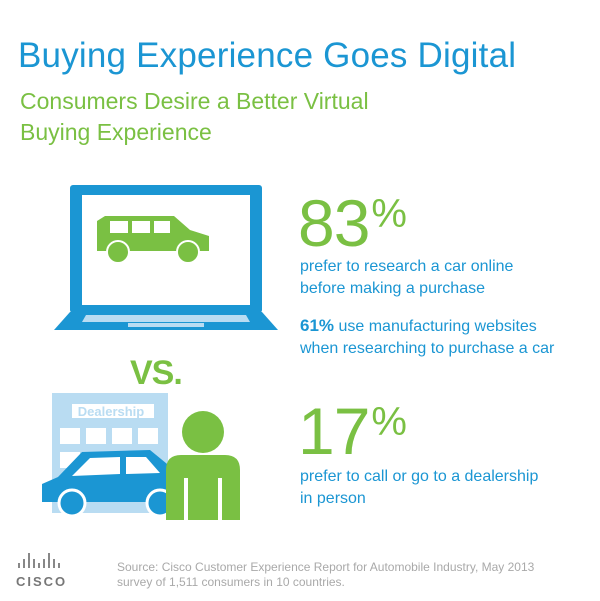 This screenshot has width=600, height=601. I want to click on page-title: Buying Experience Goes Digital, so click(267, 55).